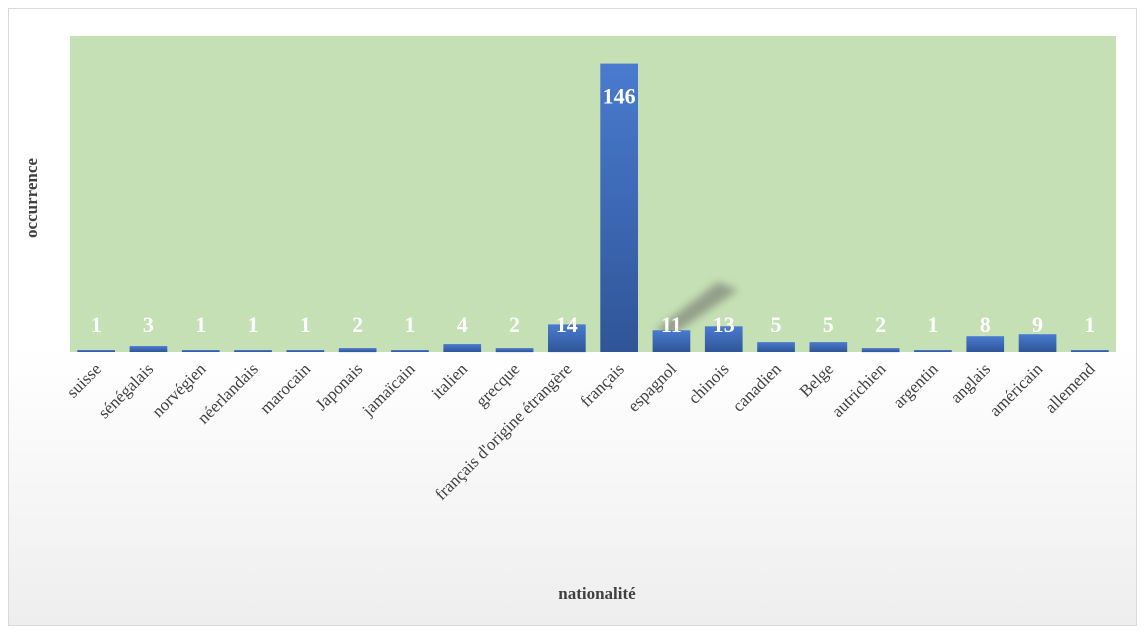  I want to click on data-label-5: 2, so click(357, 324).